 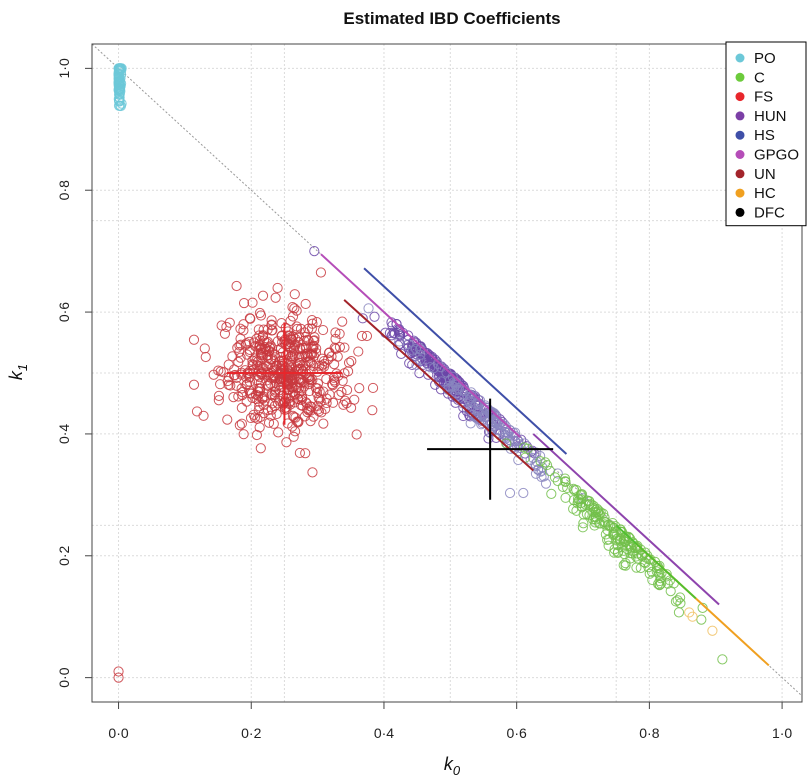 What do you see at coordinates (64, 434) in the screenshot?
I see `y-tick-label: 0·4` at bounding box center [64, 434].